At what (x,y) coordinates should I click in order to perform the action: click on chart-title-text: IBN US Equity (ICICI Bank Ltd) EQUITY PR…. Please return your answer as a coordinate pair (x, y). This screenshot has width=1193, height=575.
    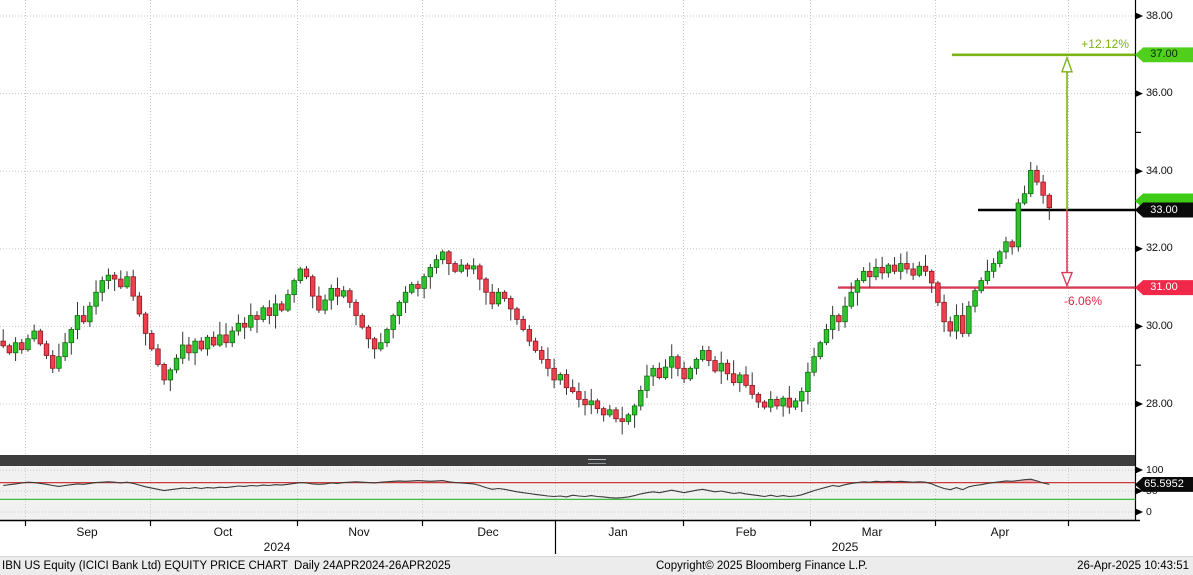
    Looking at the image, I should click on (226, 566).